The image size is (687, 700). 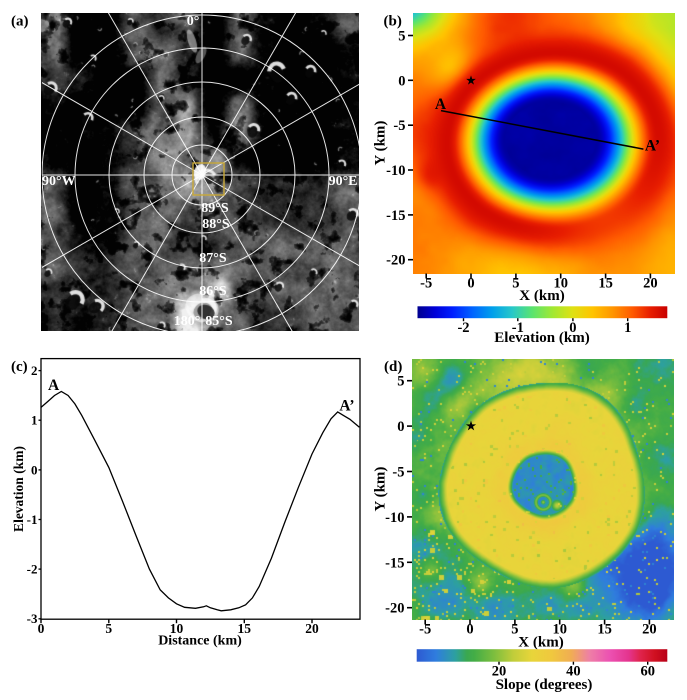 What do you see at coordinates (19, 367) in the screenshot?
I see `svg-text: (c)` at bounding box center [19, 367].